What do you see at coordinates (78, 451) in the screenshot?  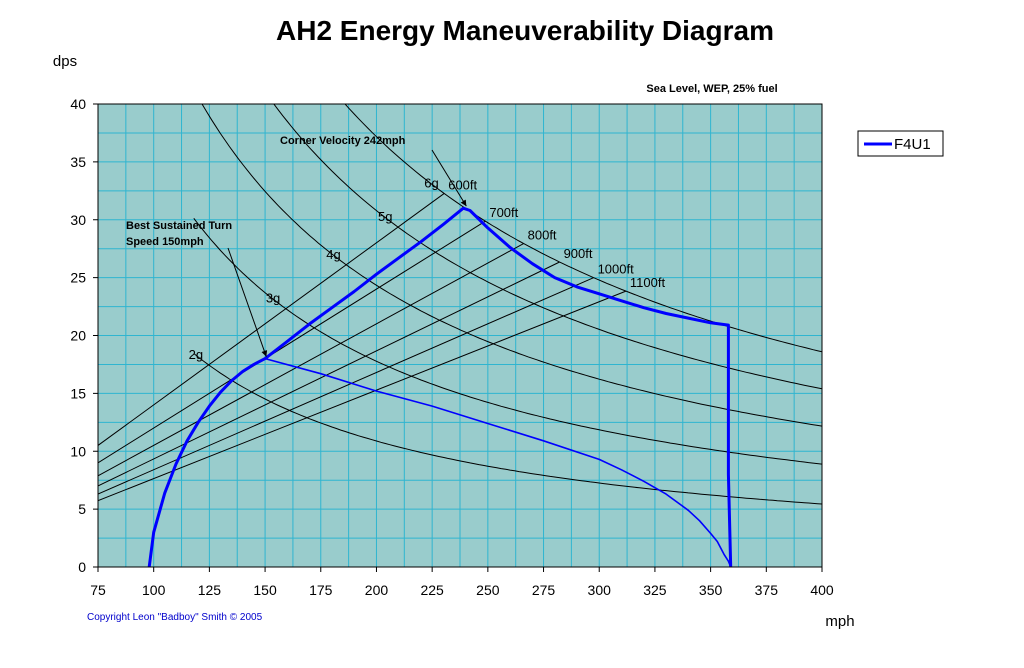 I see `y-tick-label: 10` at bounding box center [78, 451].